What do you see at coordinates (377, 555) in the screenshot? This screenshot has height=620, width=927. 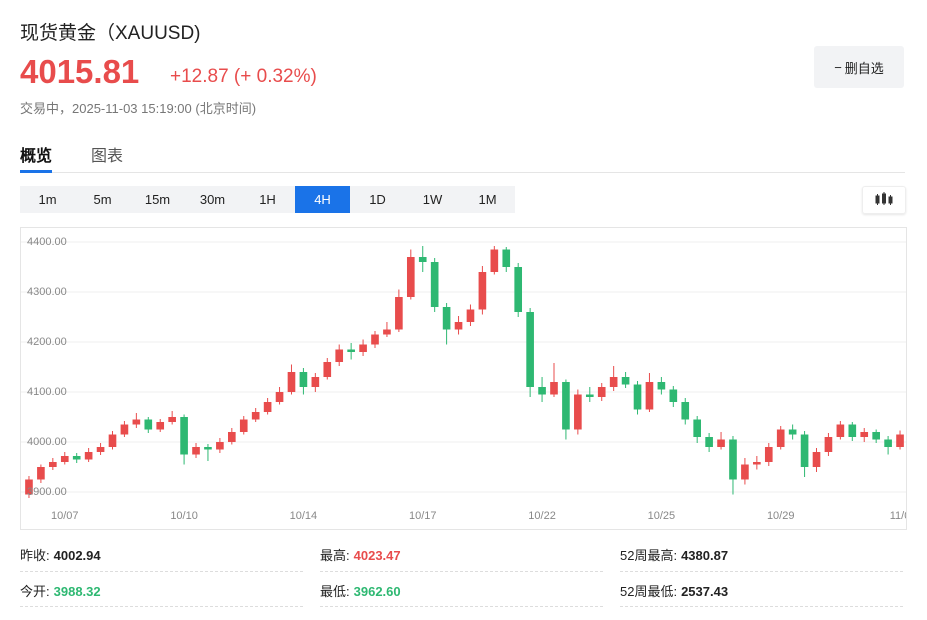 I see `stat-value: 4023.47` at bounding box center [377, 555].